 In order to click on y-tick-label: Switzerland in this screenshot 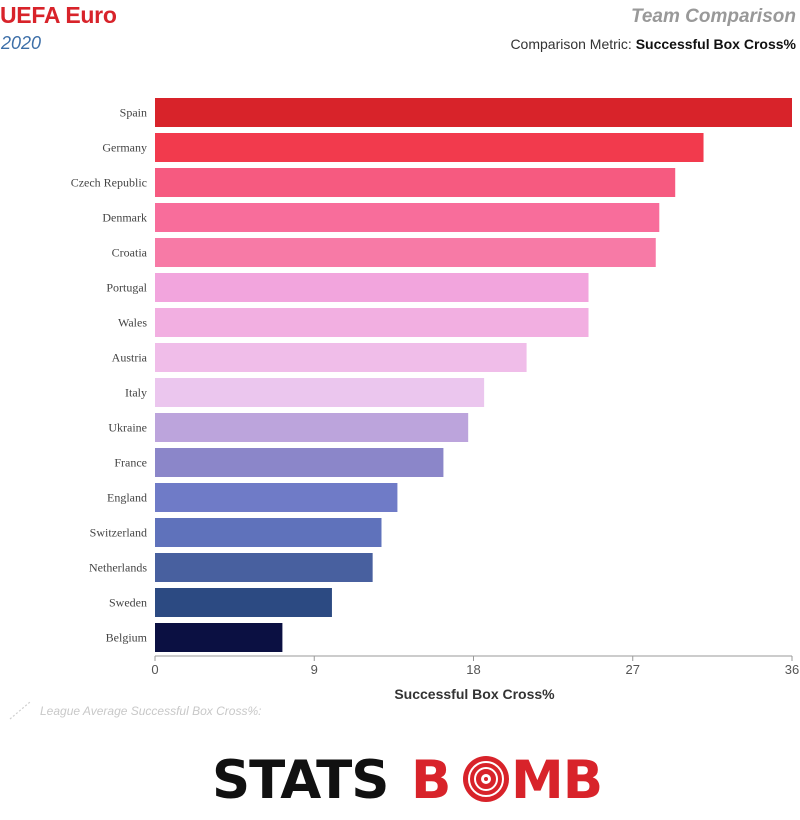, I will do `click(118, 533)`.